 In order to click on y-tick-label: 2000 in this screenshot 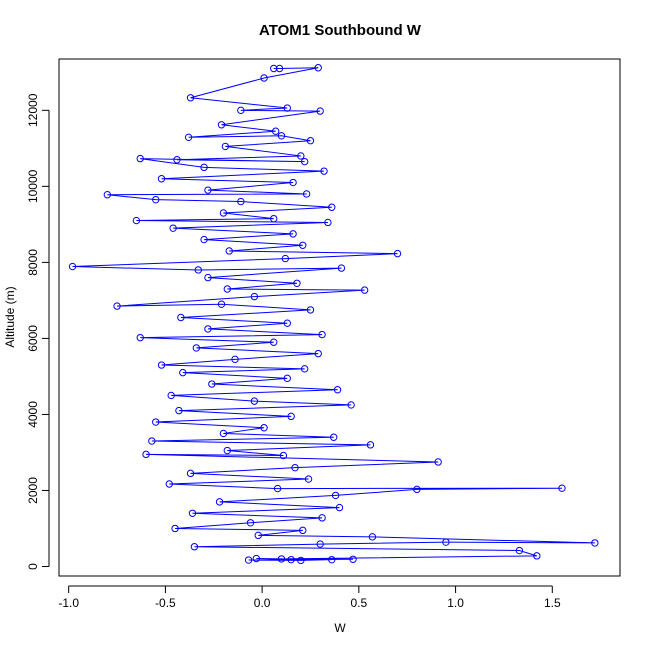, I will do `click(33, 490)`.